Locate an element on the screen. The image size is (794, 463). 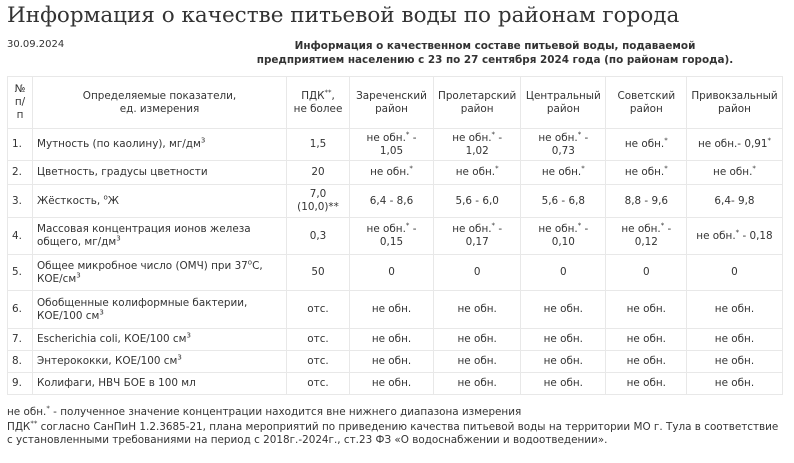
publication-date: 30.09.2024 is located at coordinates (36, 44).